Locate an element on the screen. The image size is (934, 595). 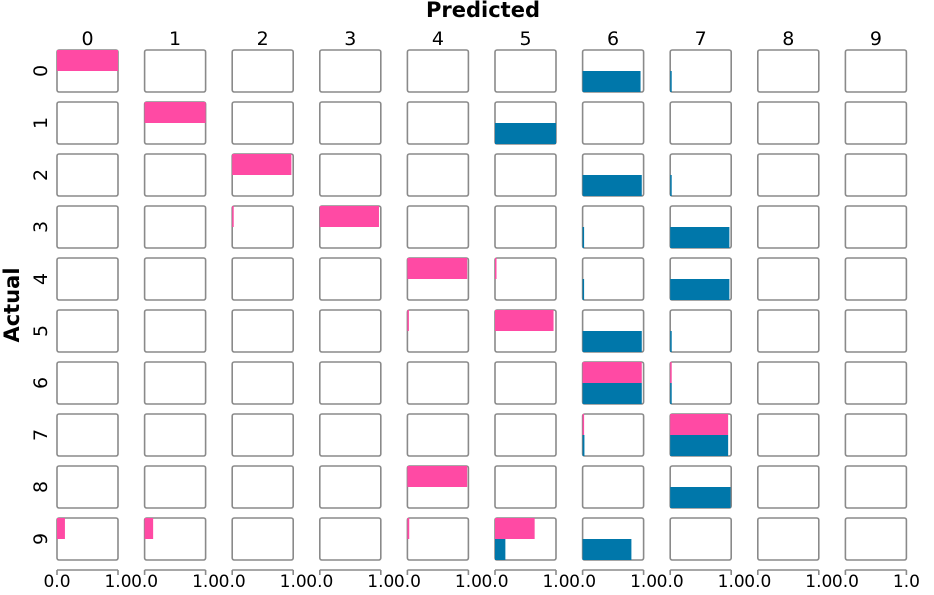
bar-blue-a9-p6 is located at coordinates (607, 549).